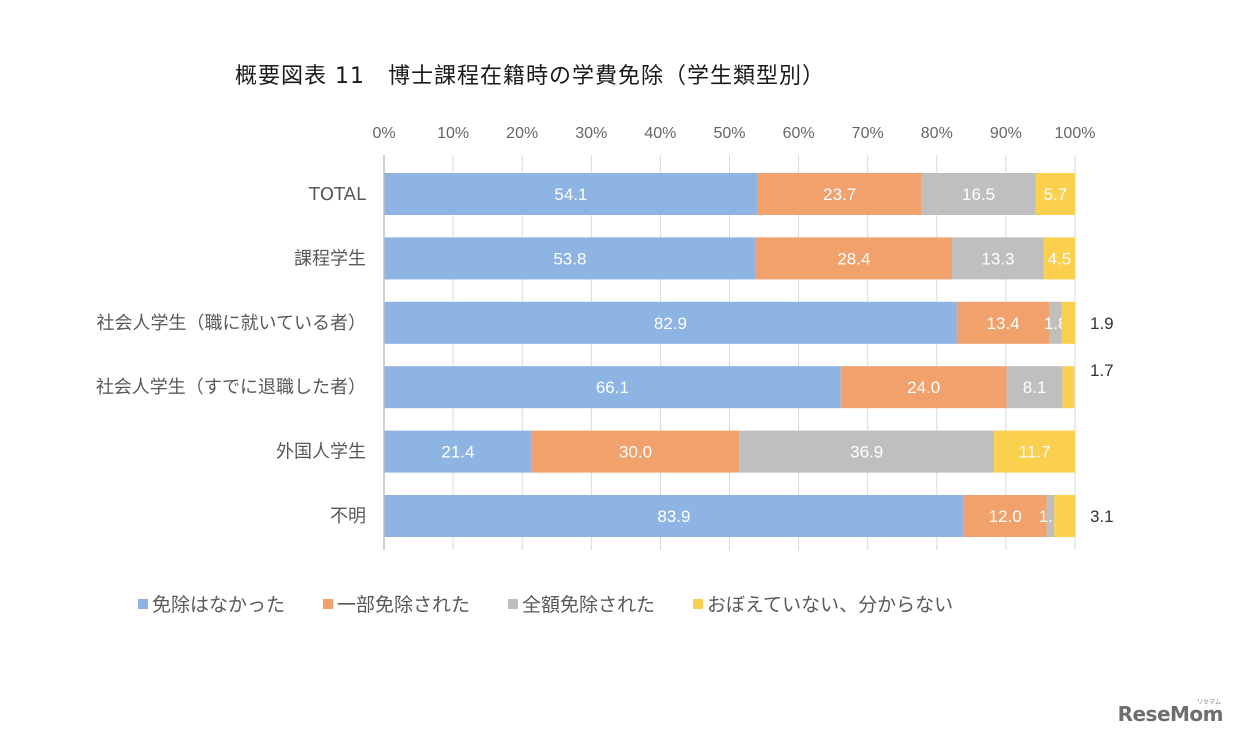 Image resolution: width=1237 pixels, height=737 pixels. I want to click on category-label: 社会人学生（すでに退職した者）, so click(231, 387).